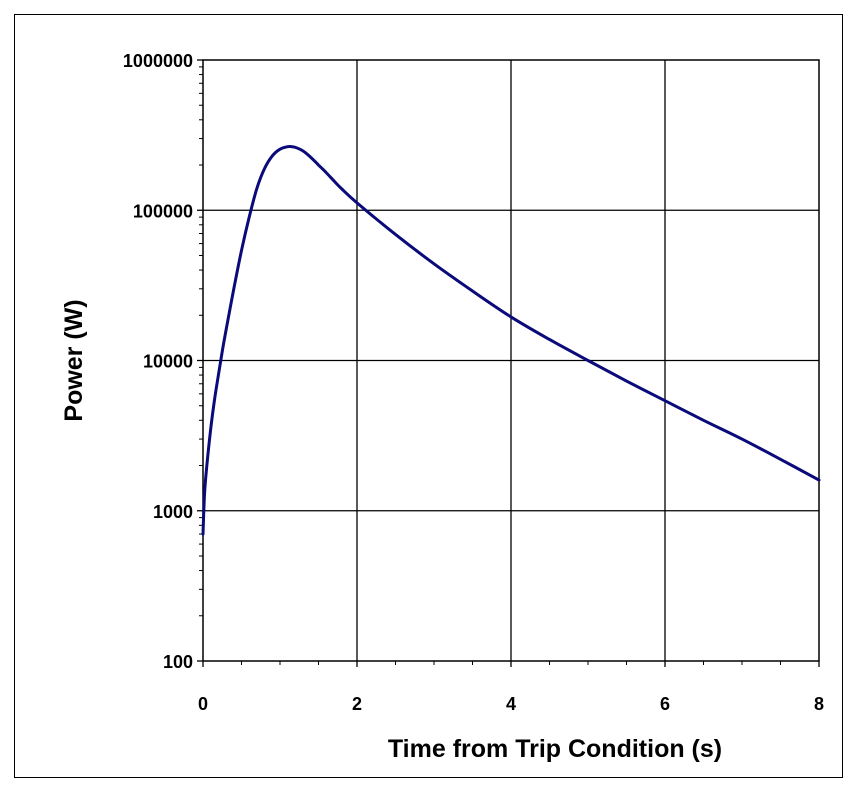 Image resolution: width=860 pixels, height=795 pixels. Describe the element at coordinates (74, 360) in the screenshot. I see `y-axis-title: Power (W)` at that location.